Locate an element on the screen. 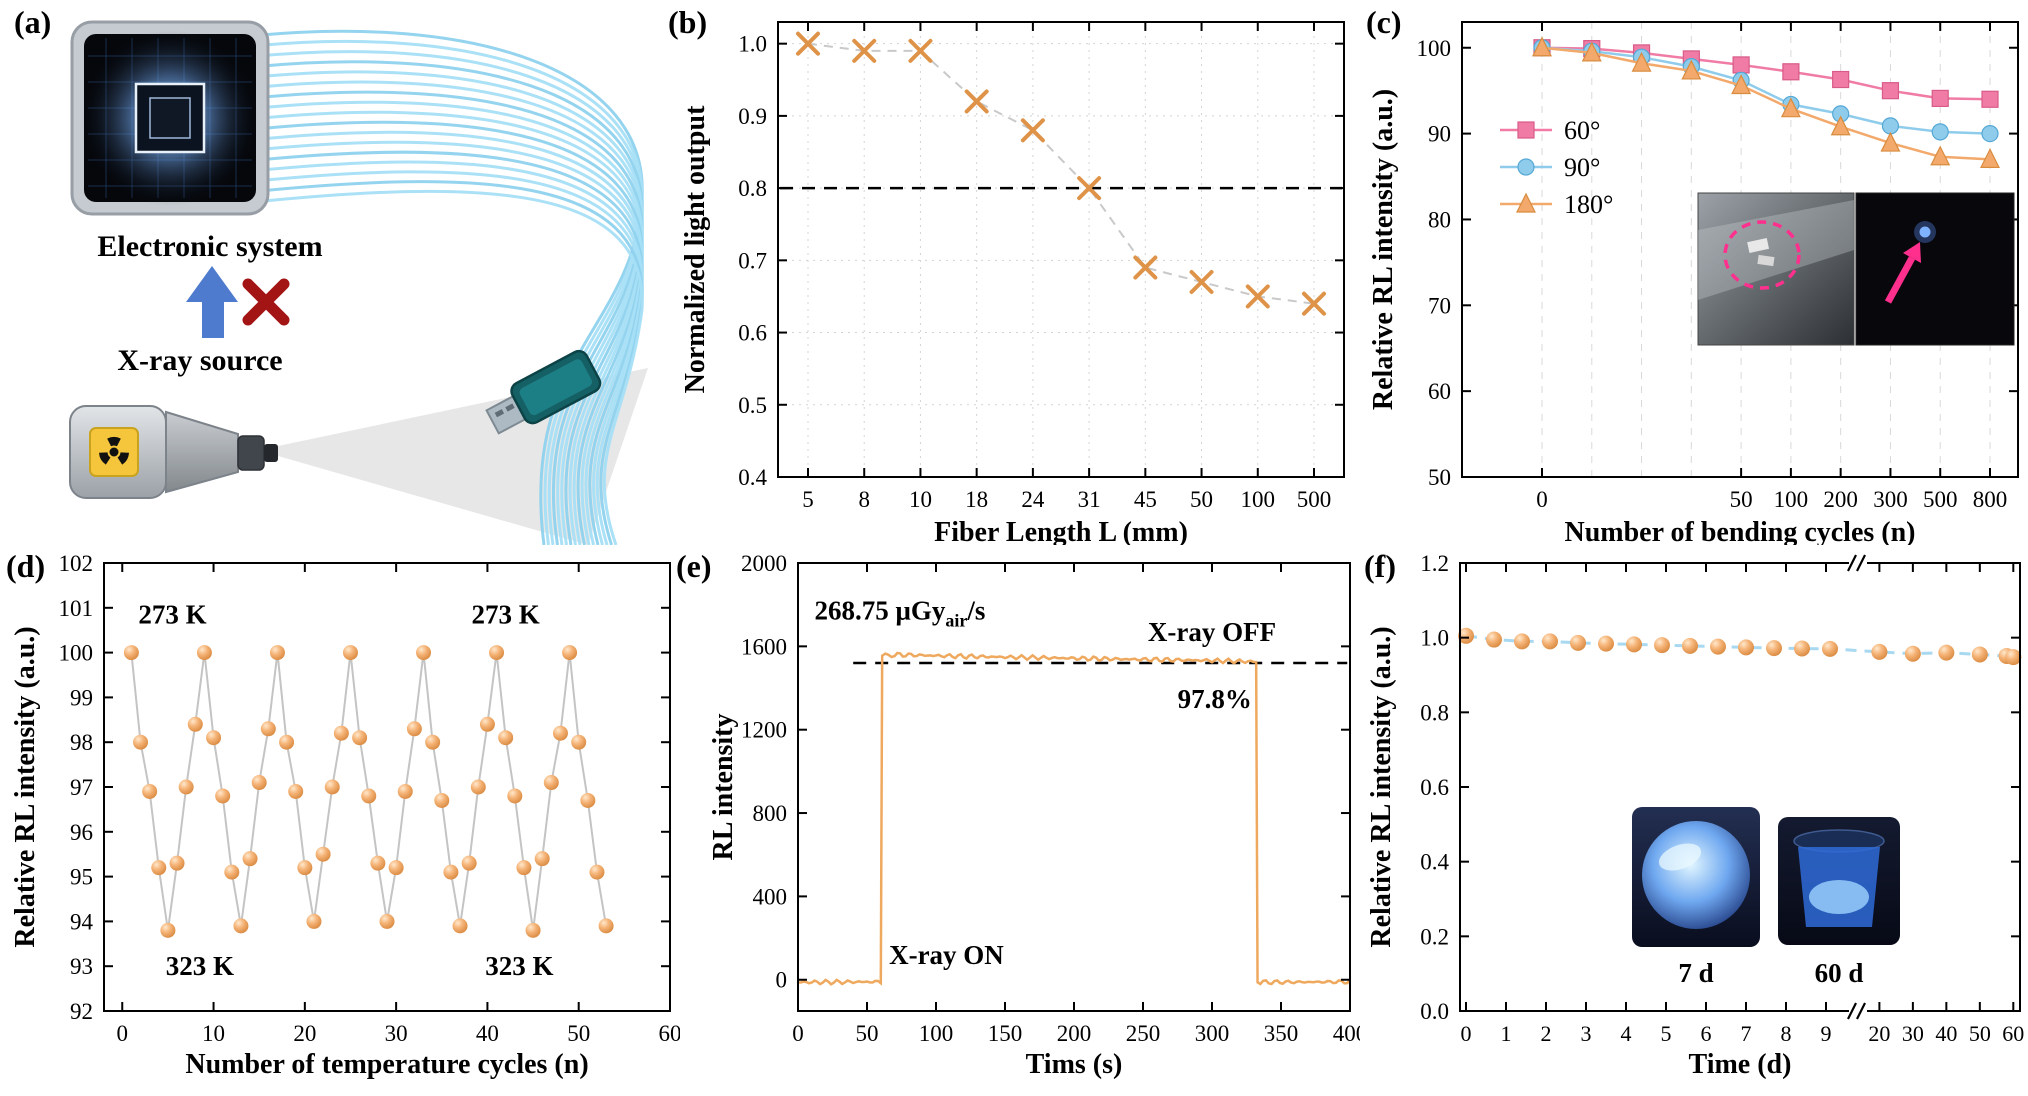  y-axis-title: Normalized light output is located at coordinates (695, 249).